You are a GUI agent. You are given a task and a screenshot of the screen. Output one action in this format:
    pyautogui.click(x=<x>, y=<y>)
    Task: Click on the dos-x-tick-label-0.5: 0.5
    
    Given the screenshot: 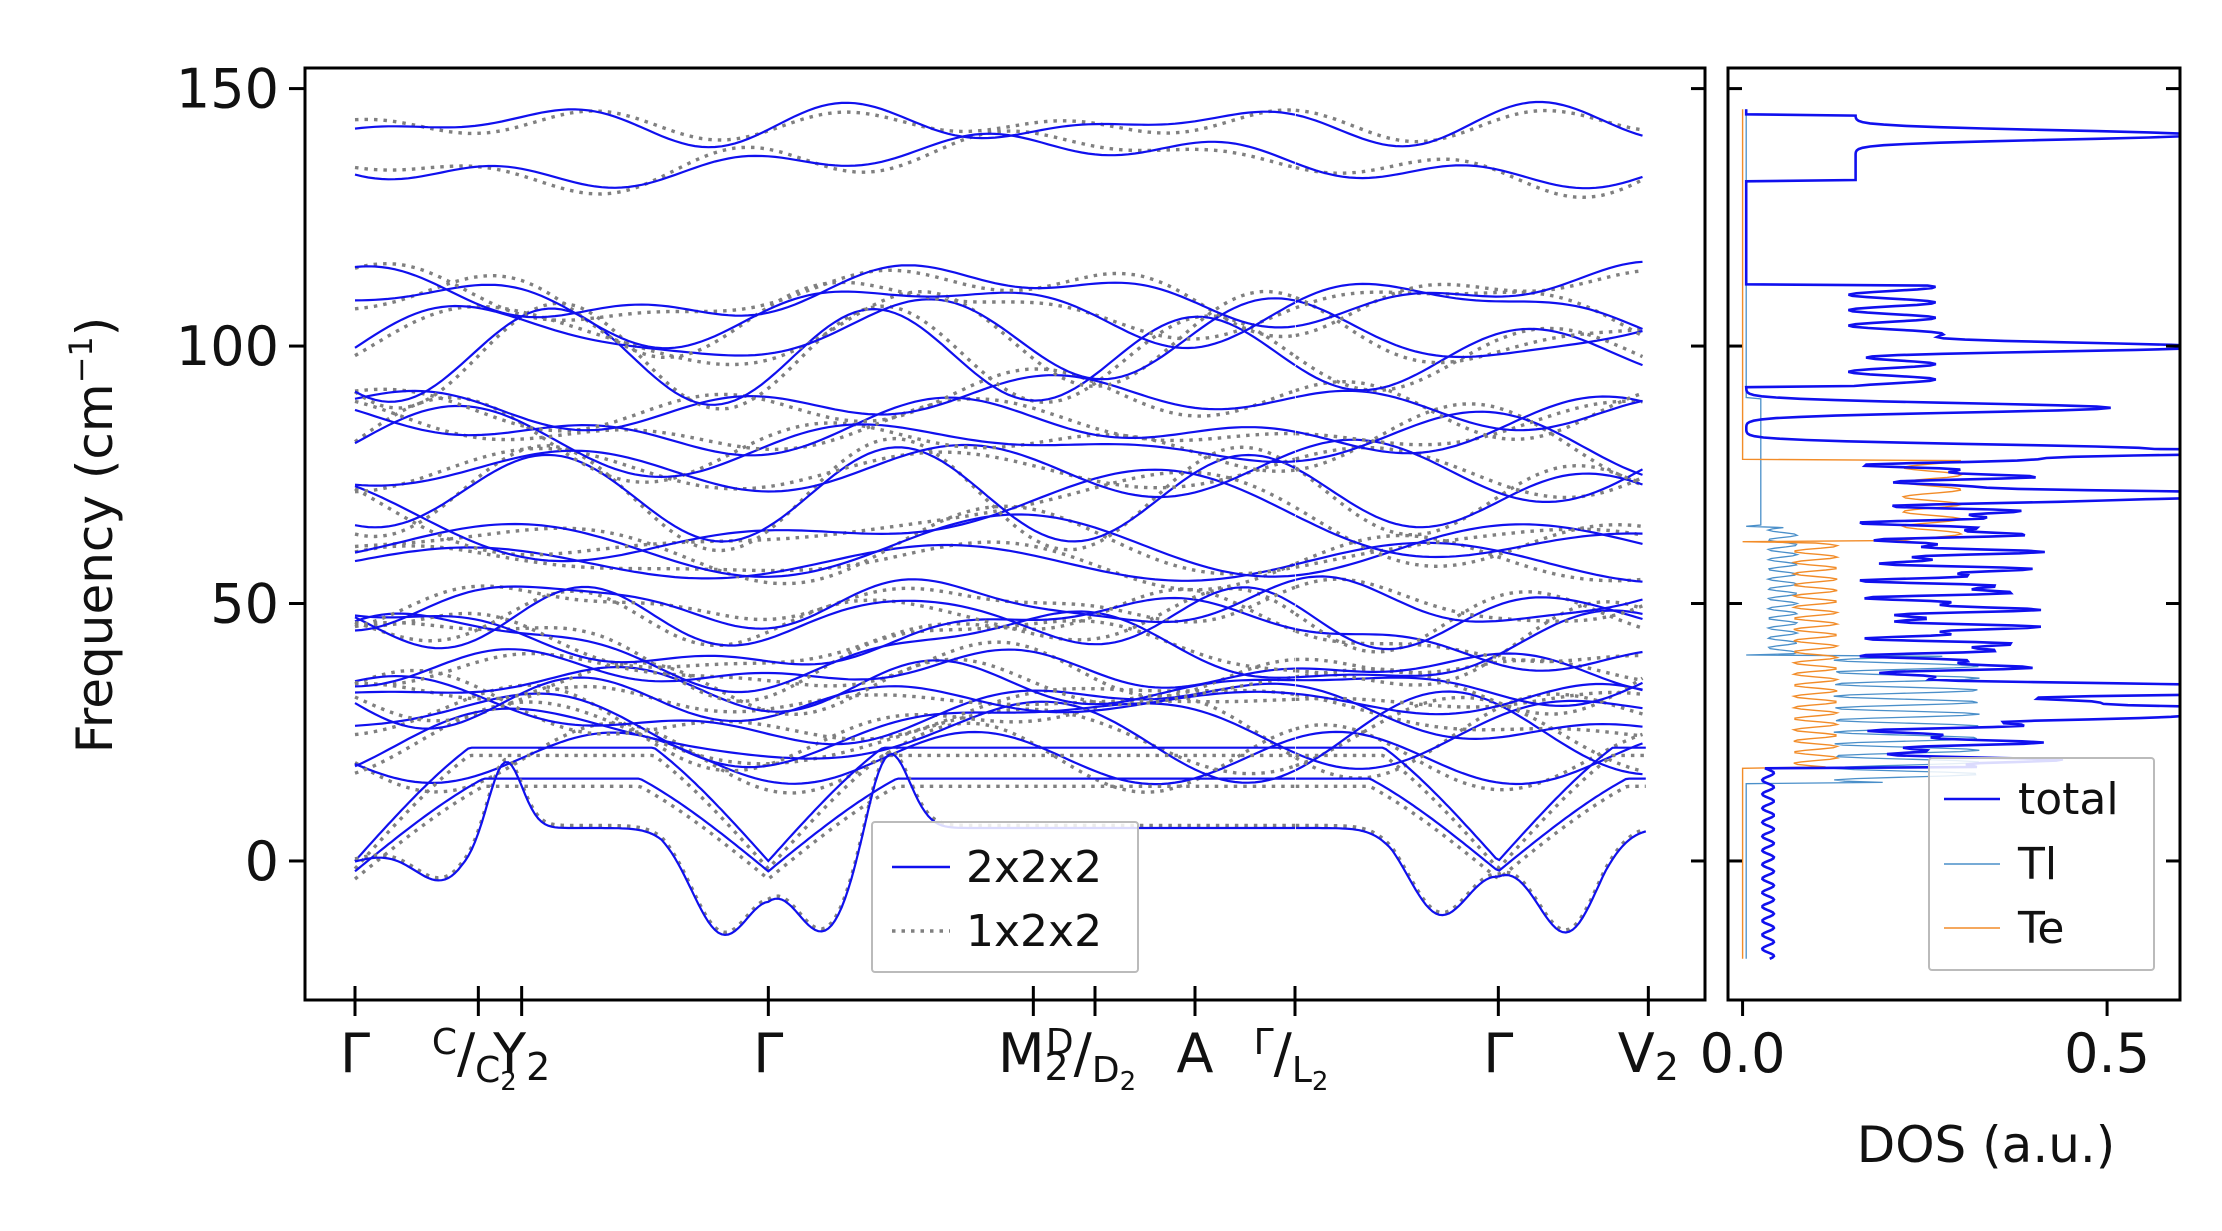 What is the action you would take?
    pyautogui.click(x=2107, y=1053)
    